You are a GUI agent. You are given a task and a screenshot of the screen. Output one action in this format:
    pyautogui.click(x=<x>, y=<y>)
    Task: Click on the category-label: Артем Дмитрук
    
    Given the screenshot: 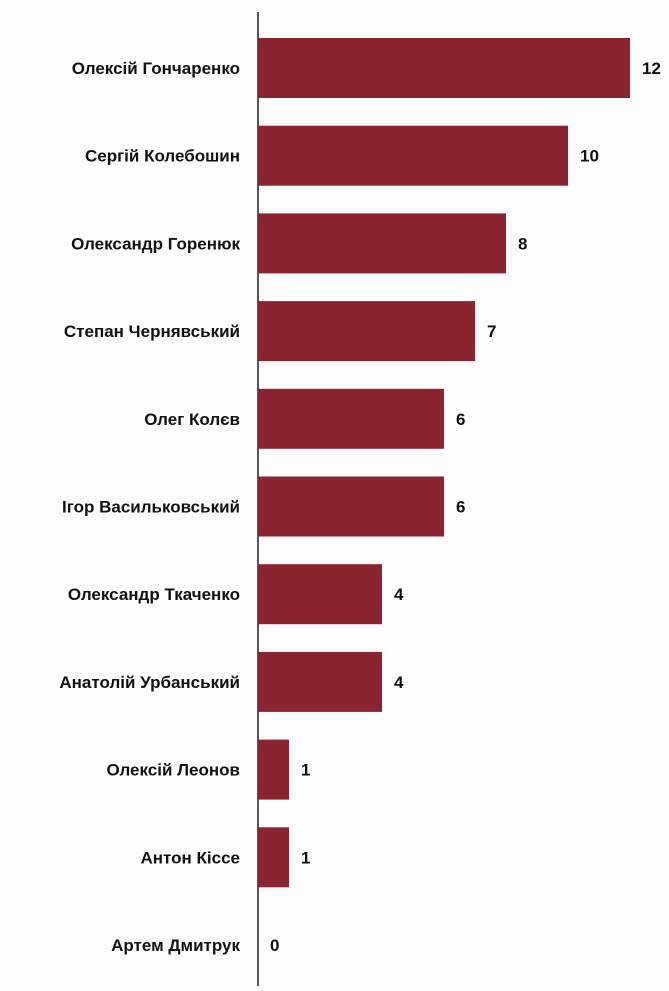 What is the action you would take?
    pyautogui.click(x=175, y=945)
    